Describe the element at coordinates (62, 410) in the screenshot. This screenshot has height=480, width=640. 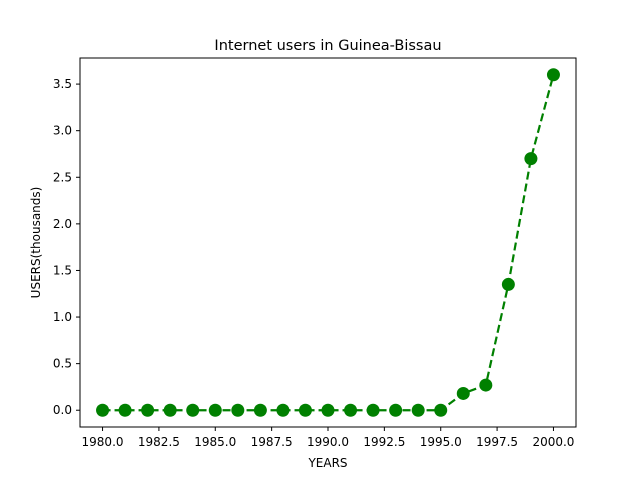
I see `y-tick-label: 0.0` at that location.